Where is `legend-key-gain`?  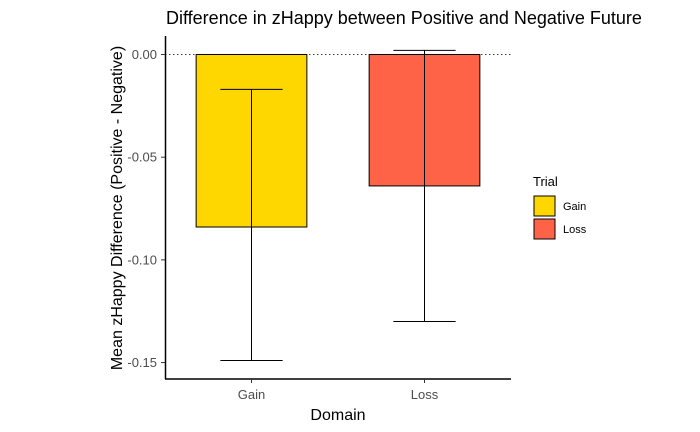 legend-key-gain is located at coordinates (544, 206).